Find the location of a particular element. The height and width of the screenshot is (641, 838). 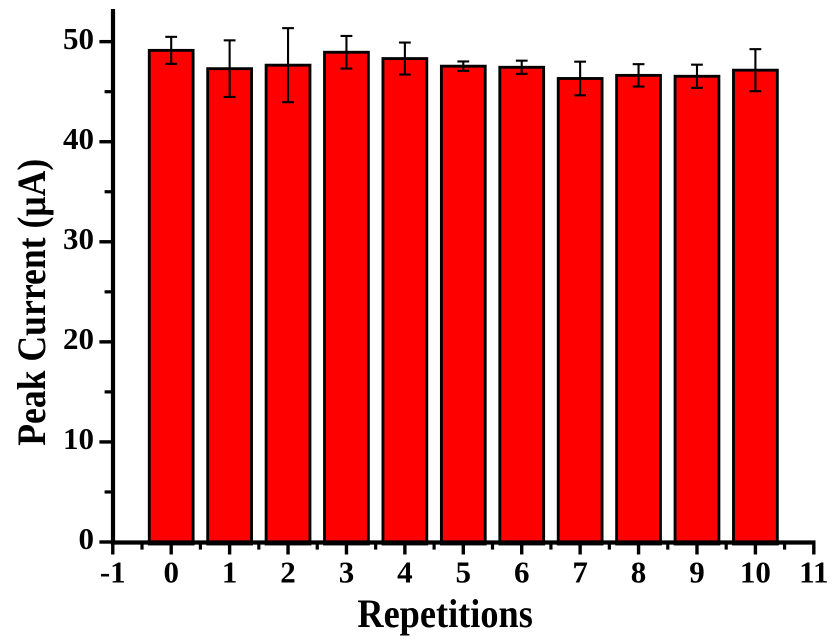

svg-text: 50 is located at coordinates (78, 38).